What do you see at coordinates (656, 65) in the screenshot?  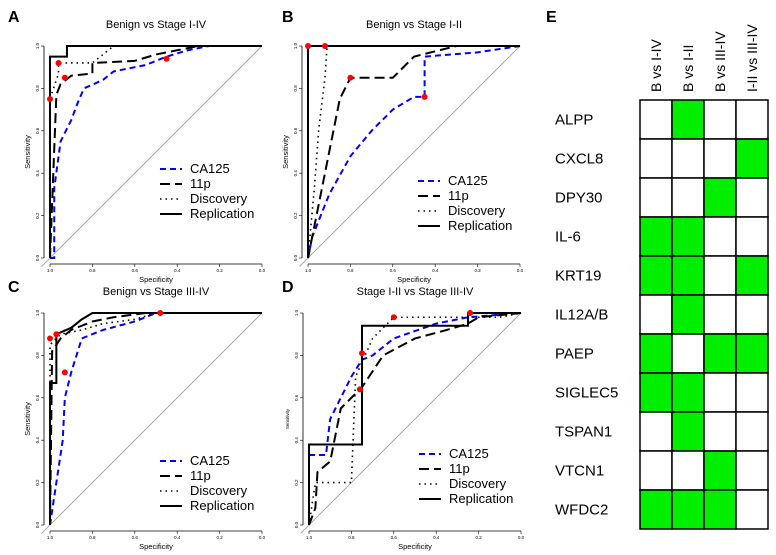 I see `heatmap-column-header: B vs I-IV` at bounding box center [656, 65].